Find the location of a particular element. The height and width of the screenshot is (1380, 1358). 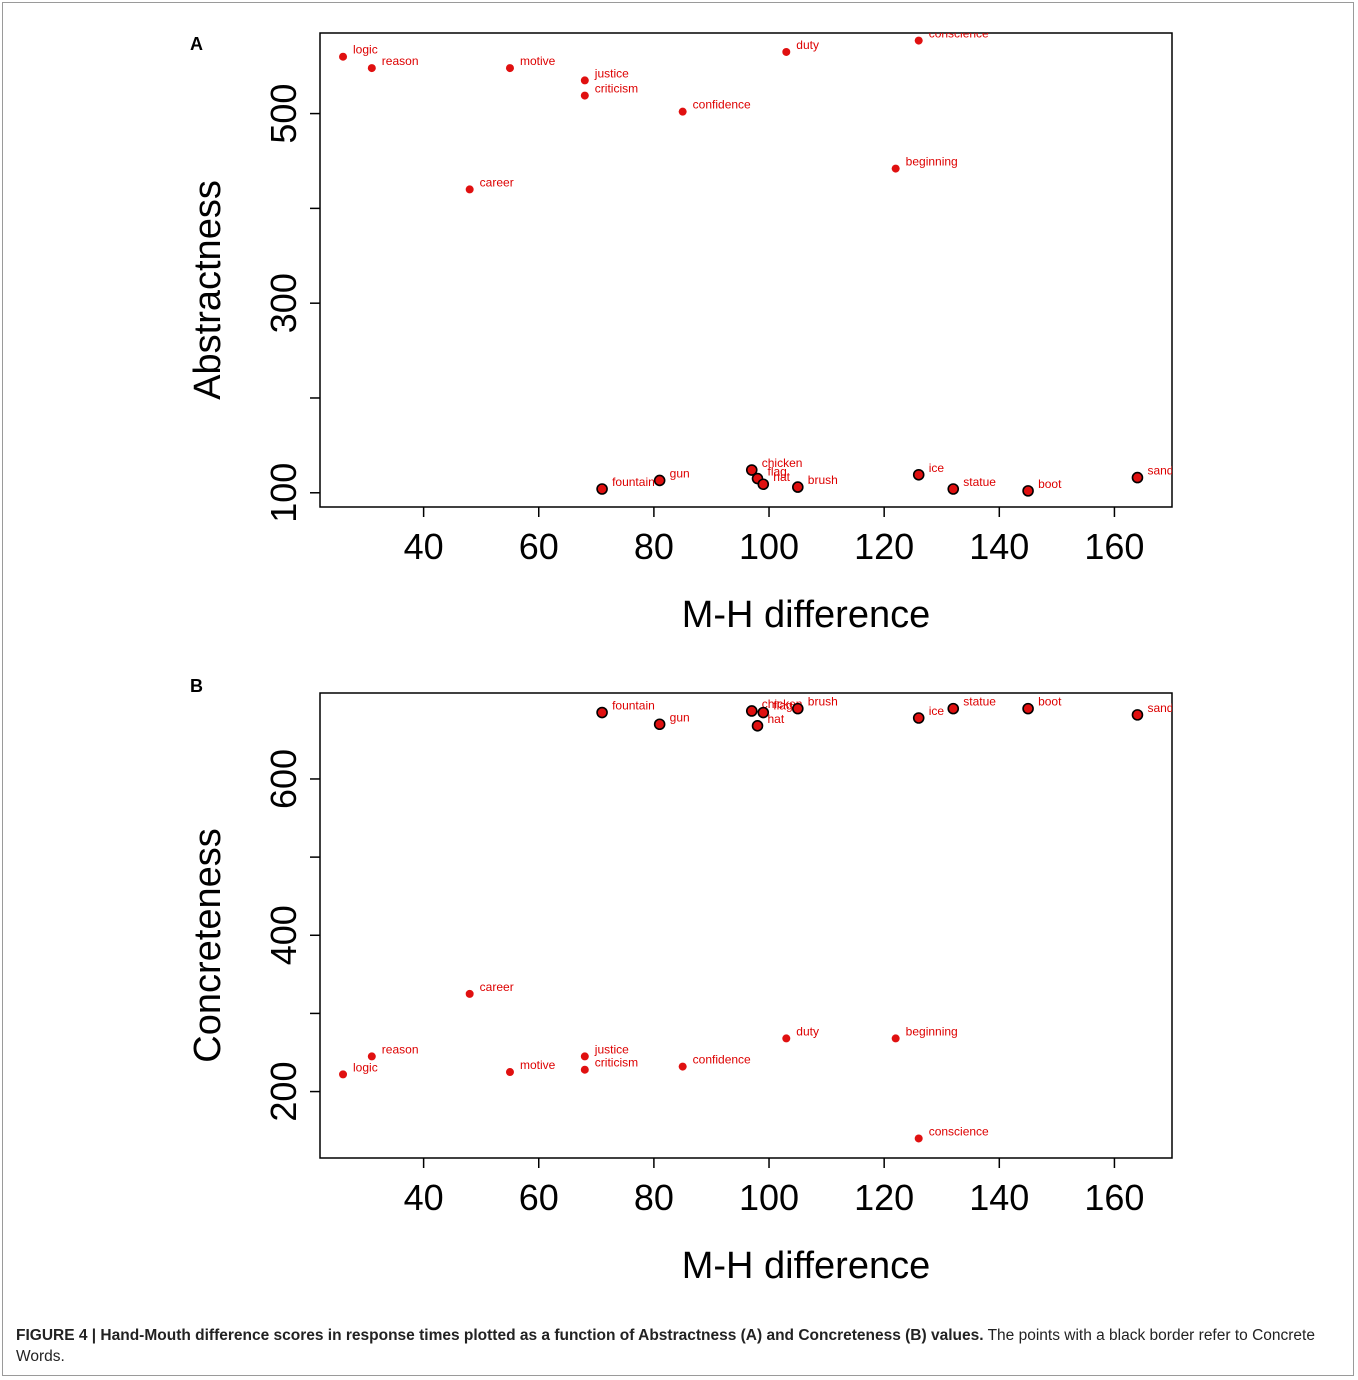

point-label-beginning: beginning is located at coordinates (932, 1031).